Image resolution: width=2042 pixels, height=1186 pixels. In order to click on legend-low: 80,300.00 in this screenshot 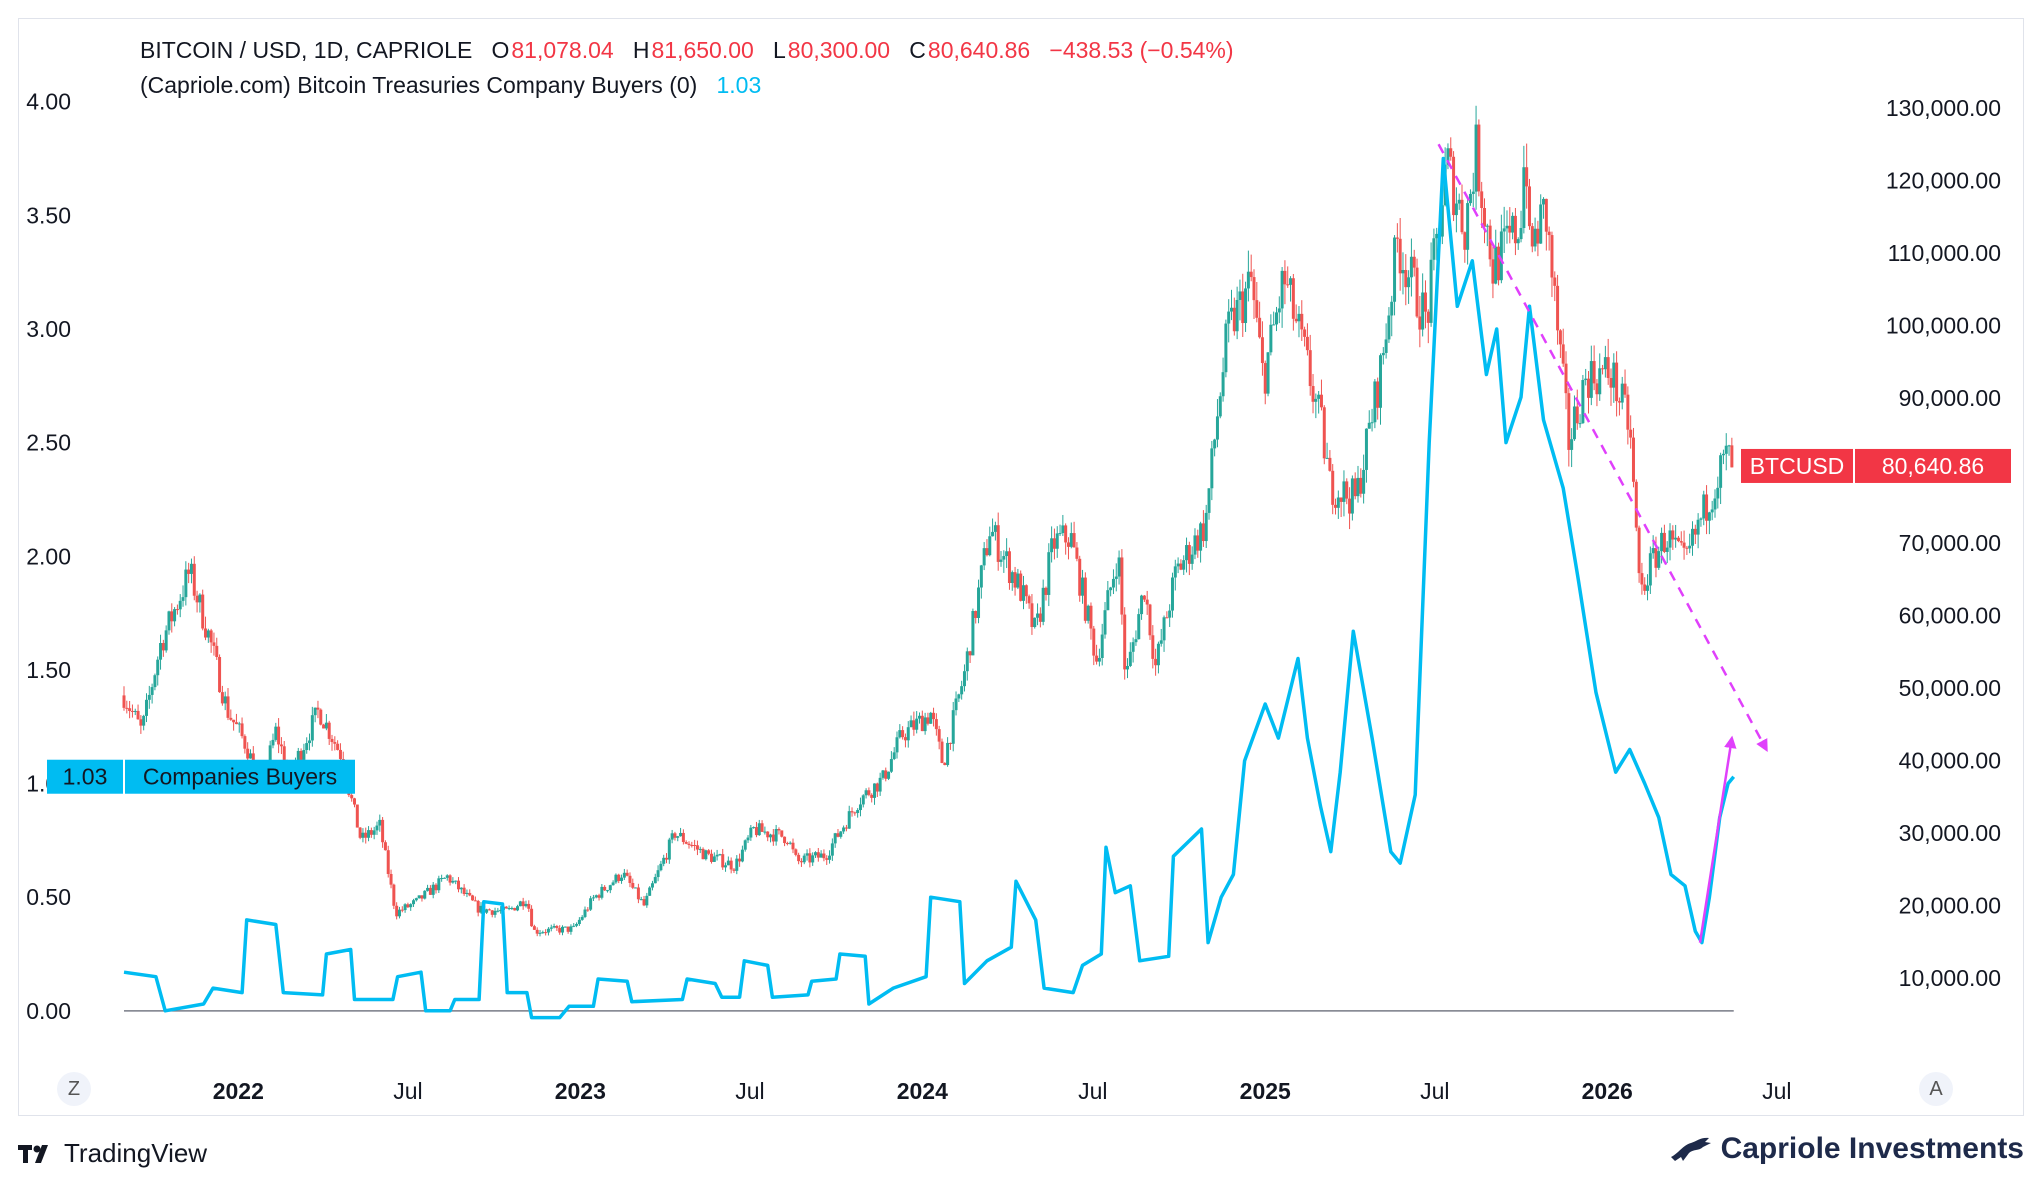, I will do `click(839, 50)`.